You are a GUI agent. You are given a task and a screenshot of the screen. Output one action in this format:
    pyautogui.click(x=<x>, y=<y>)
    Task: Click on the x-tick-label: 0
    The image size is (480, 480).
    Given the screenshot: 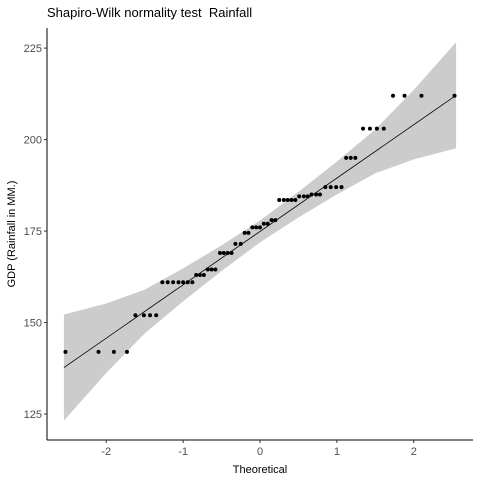 What is the action you would take?
    pyautogui.click(x=260, y=452)
    